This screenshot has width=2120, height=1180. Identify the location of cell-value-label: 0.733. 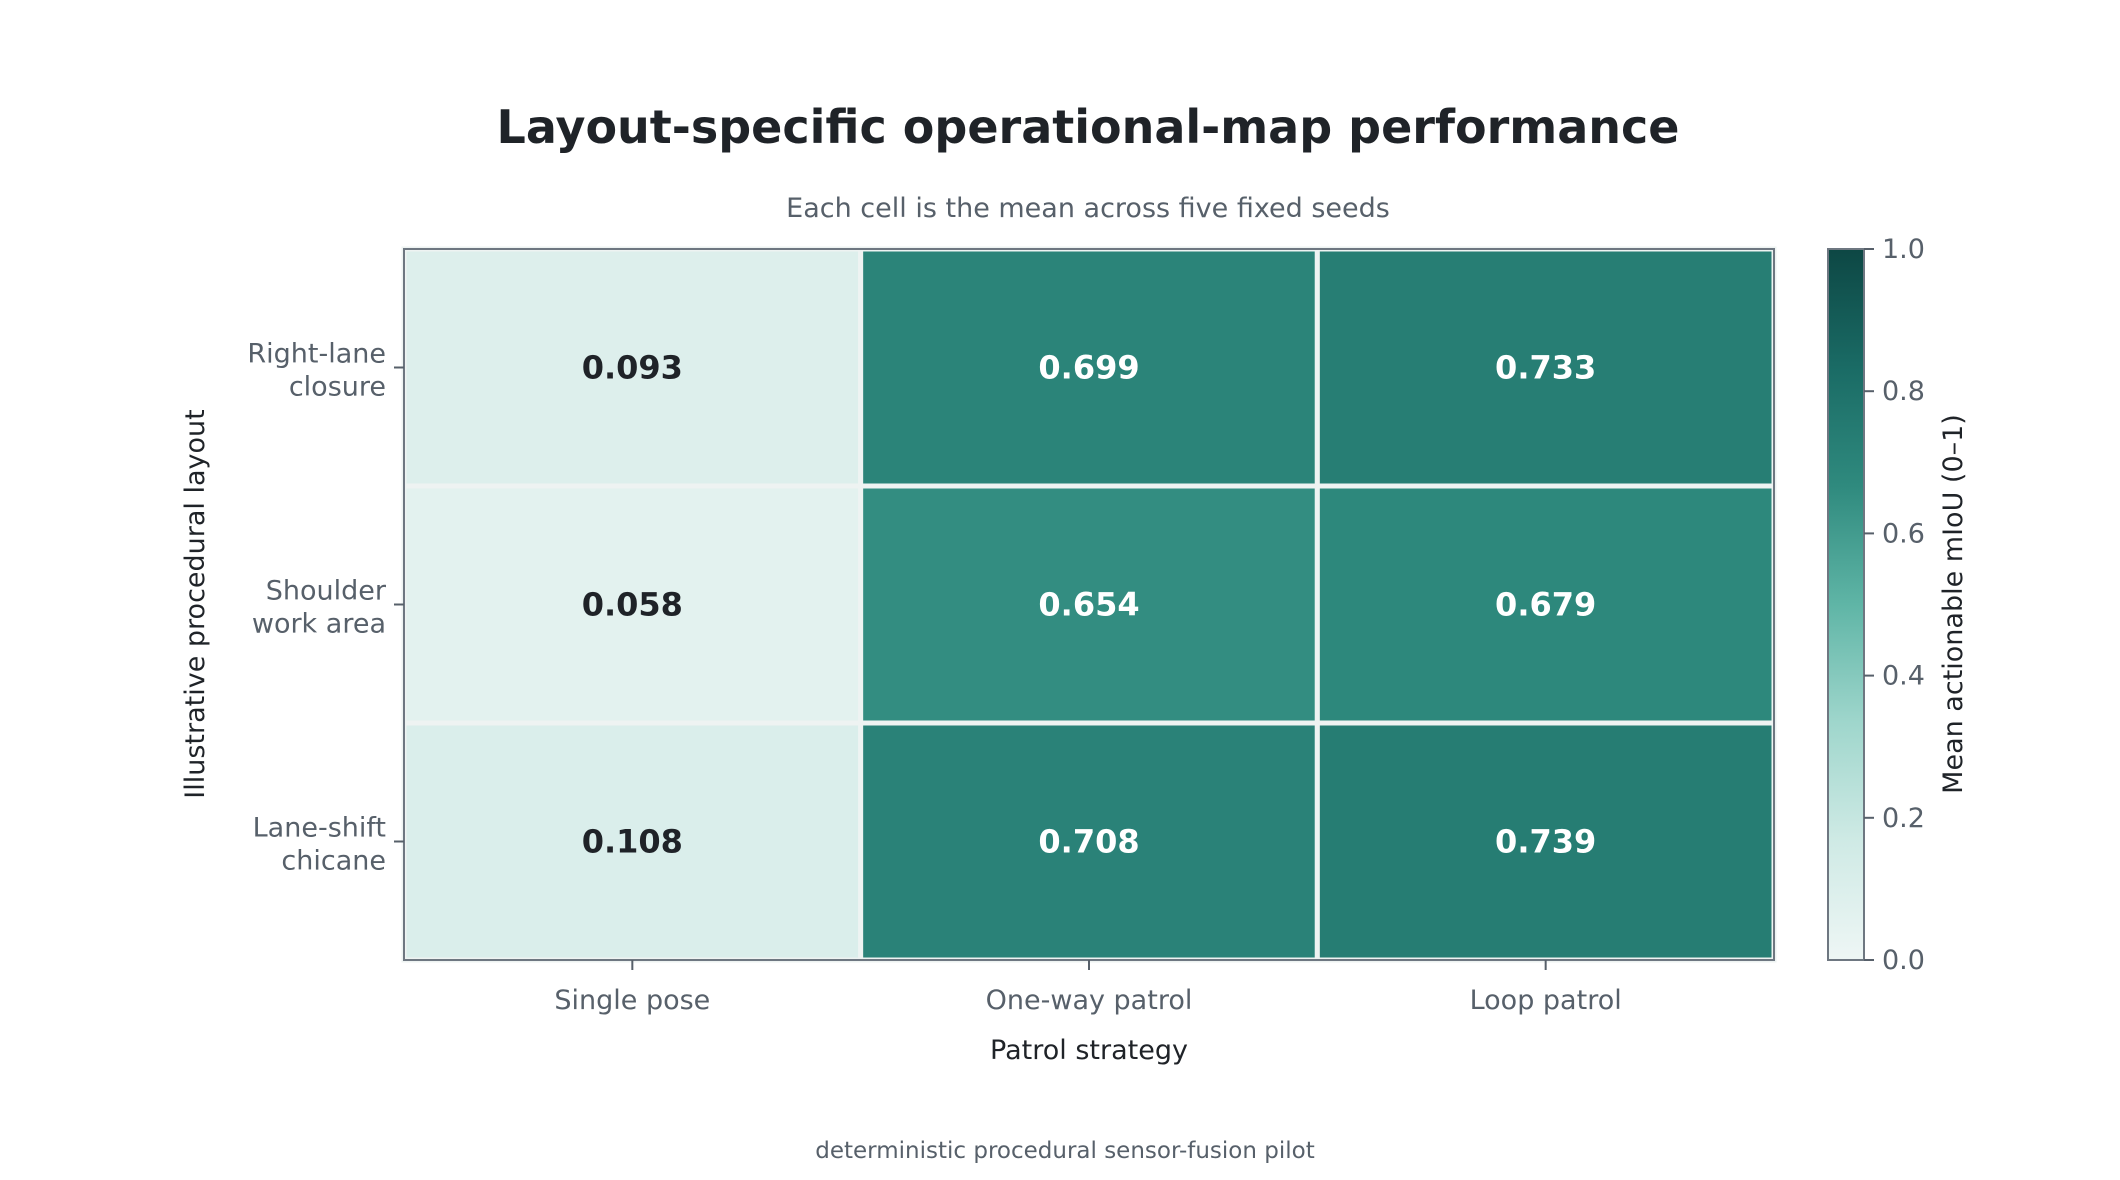
(1545, 368).